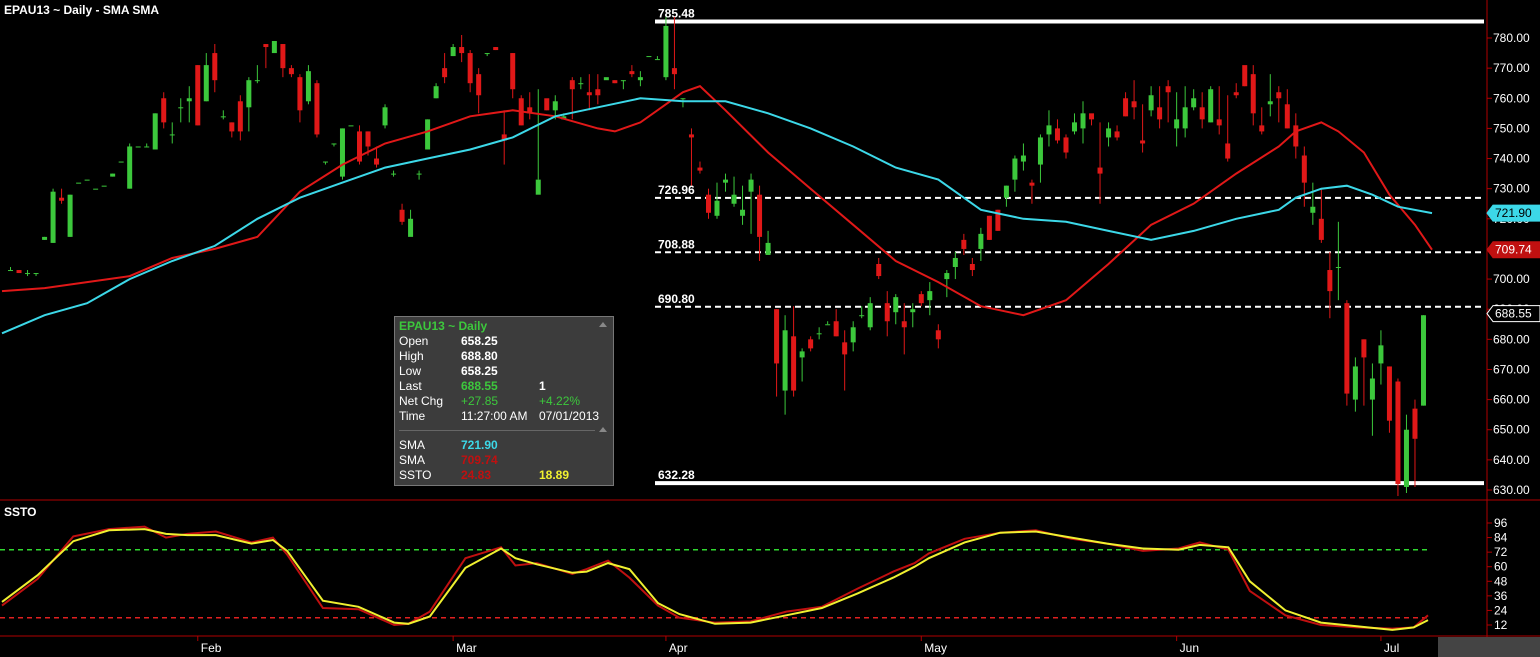 Image resolution: width=1540 pixels, height=657 pixels. I want to click on ssto2-value: 18.89, so click(554, 475).